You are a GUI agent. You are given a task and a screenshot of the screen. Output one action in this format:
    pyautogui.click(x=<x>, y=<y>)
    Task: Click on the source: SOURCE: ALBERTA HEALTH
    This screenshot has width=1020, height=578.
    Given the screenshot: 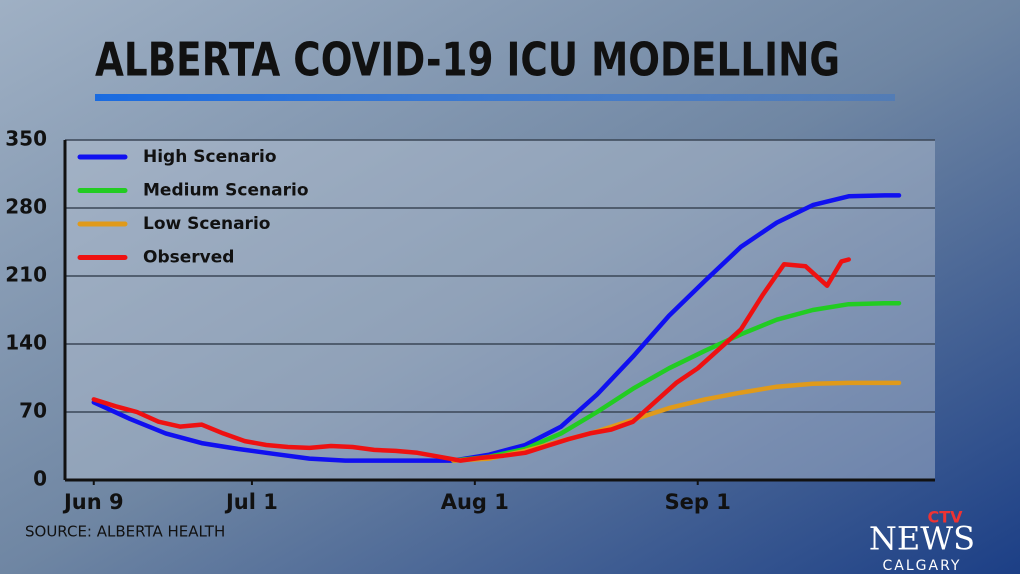 What is the action you would take?
    pyautogui.click(x=125, y=532)
    